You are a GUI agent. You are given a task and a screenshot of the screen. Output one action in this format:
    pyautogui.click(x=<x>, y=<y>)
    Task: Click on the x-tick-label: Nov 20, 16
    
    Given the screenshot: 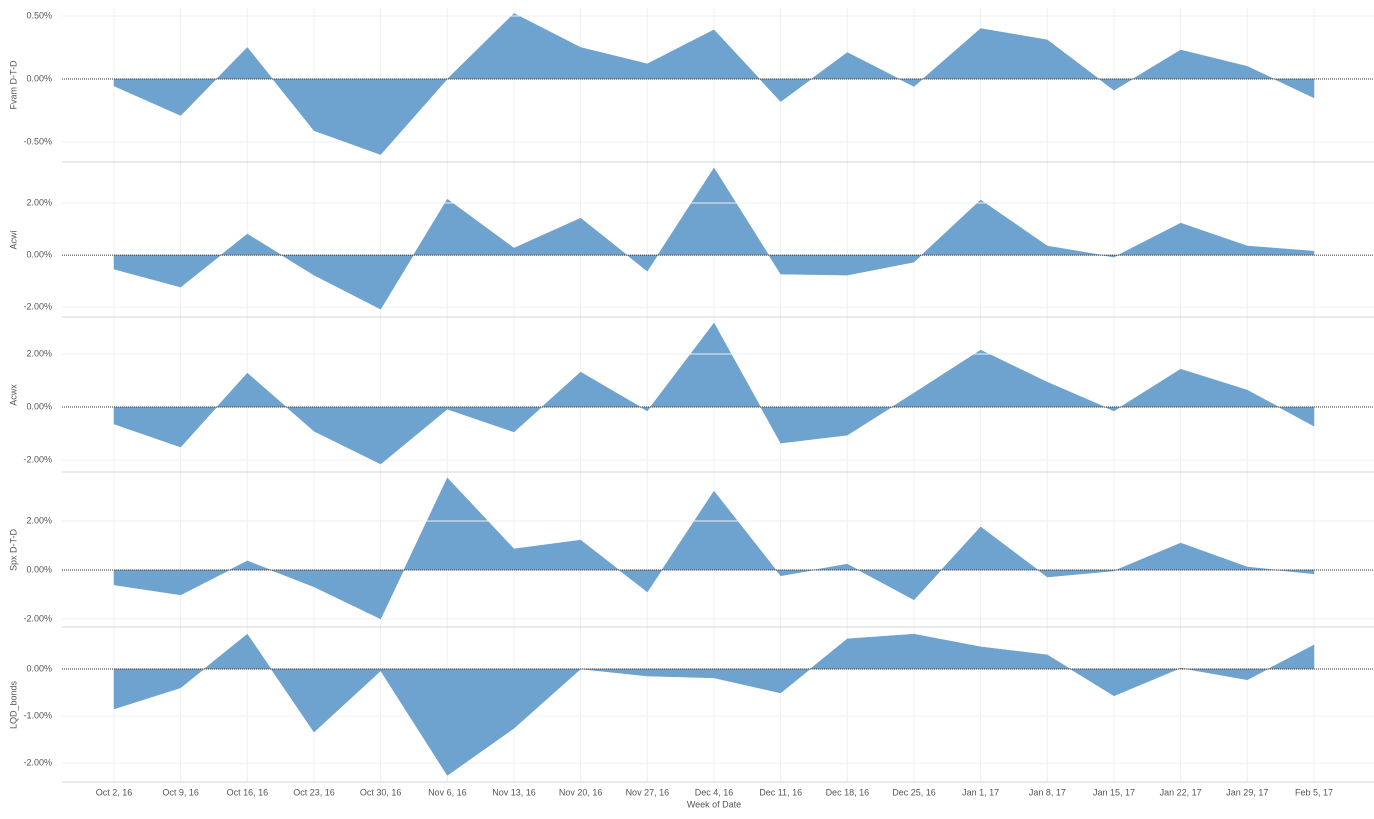 What is the action you would take?
    pyautogui.click(x=581, y=792)
    